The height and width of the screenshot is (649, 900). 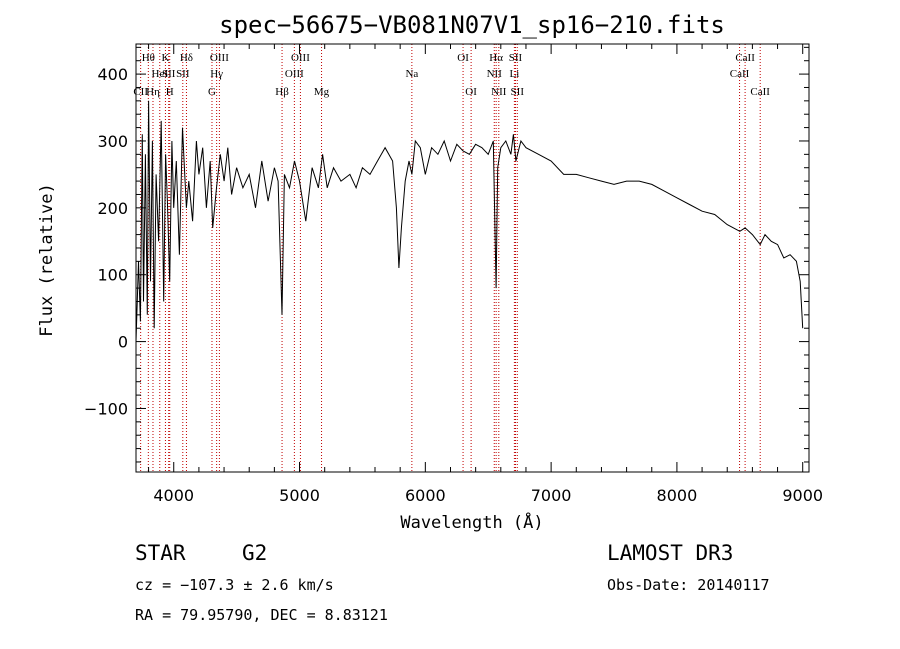 What do you see at coordinates (186, 58) in the screenshot?
I see `spectral-line-label: Hδ` at bounding box center [186, 58].